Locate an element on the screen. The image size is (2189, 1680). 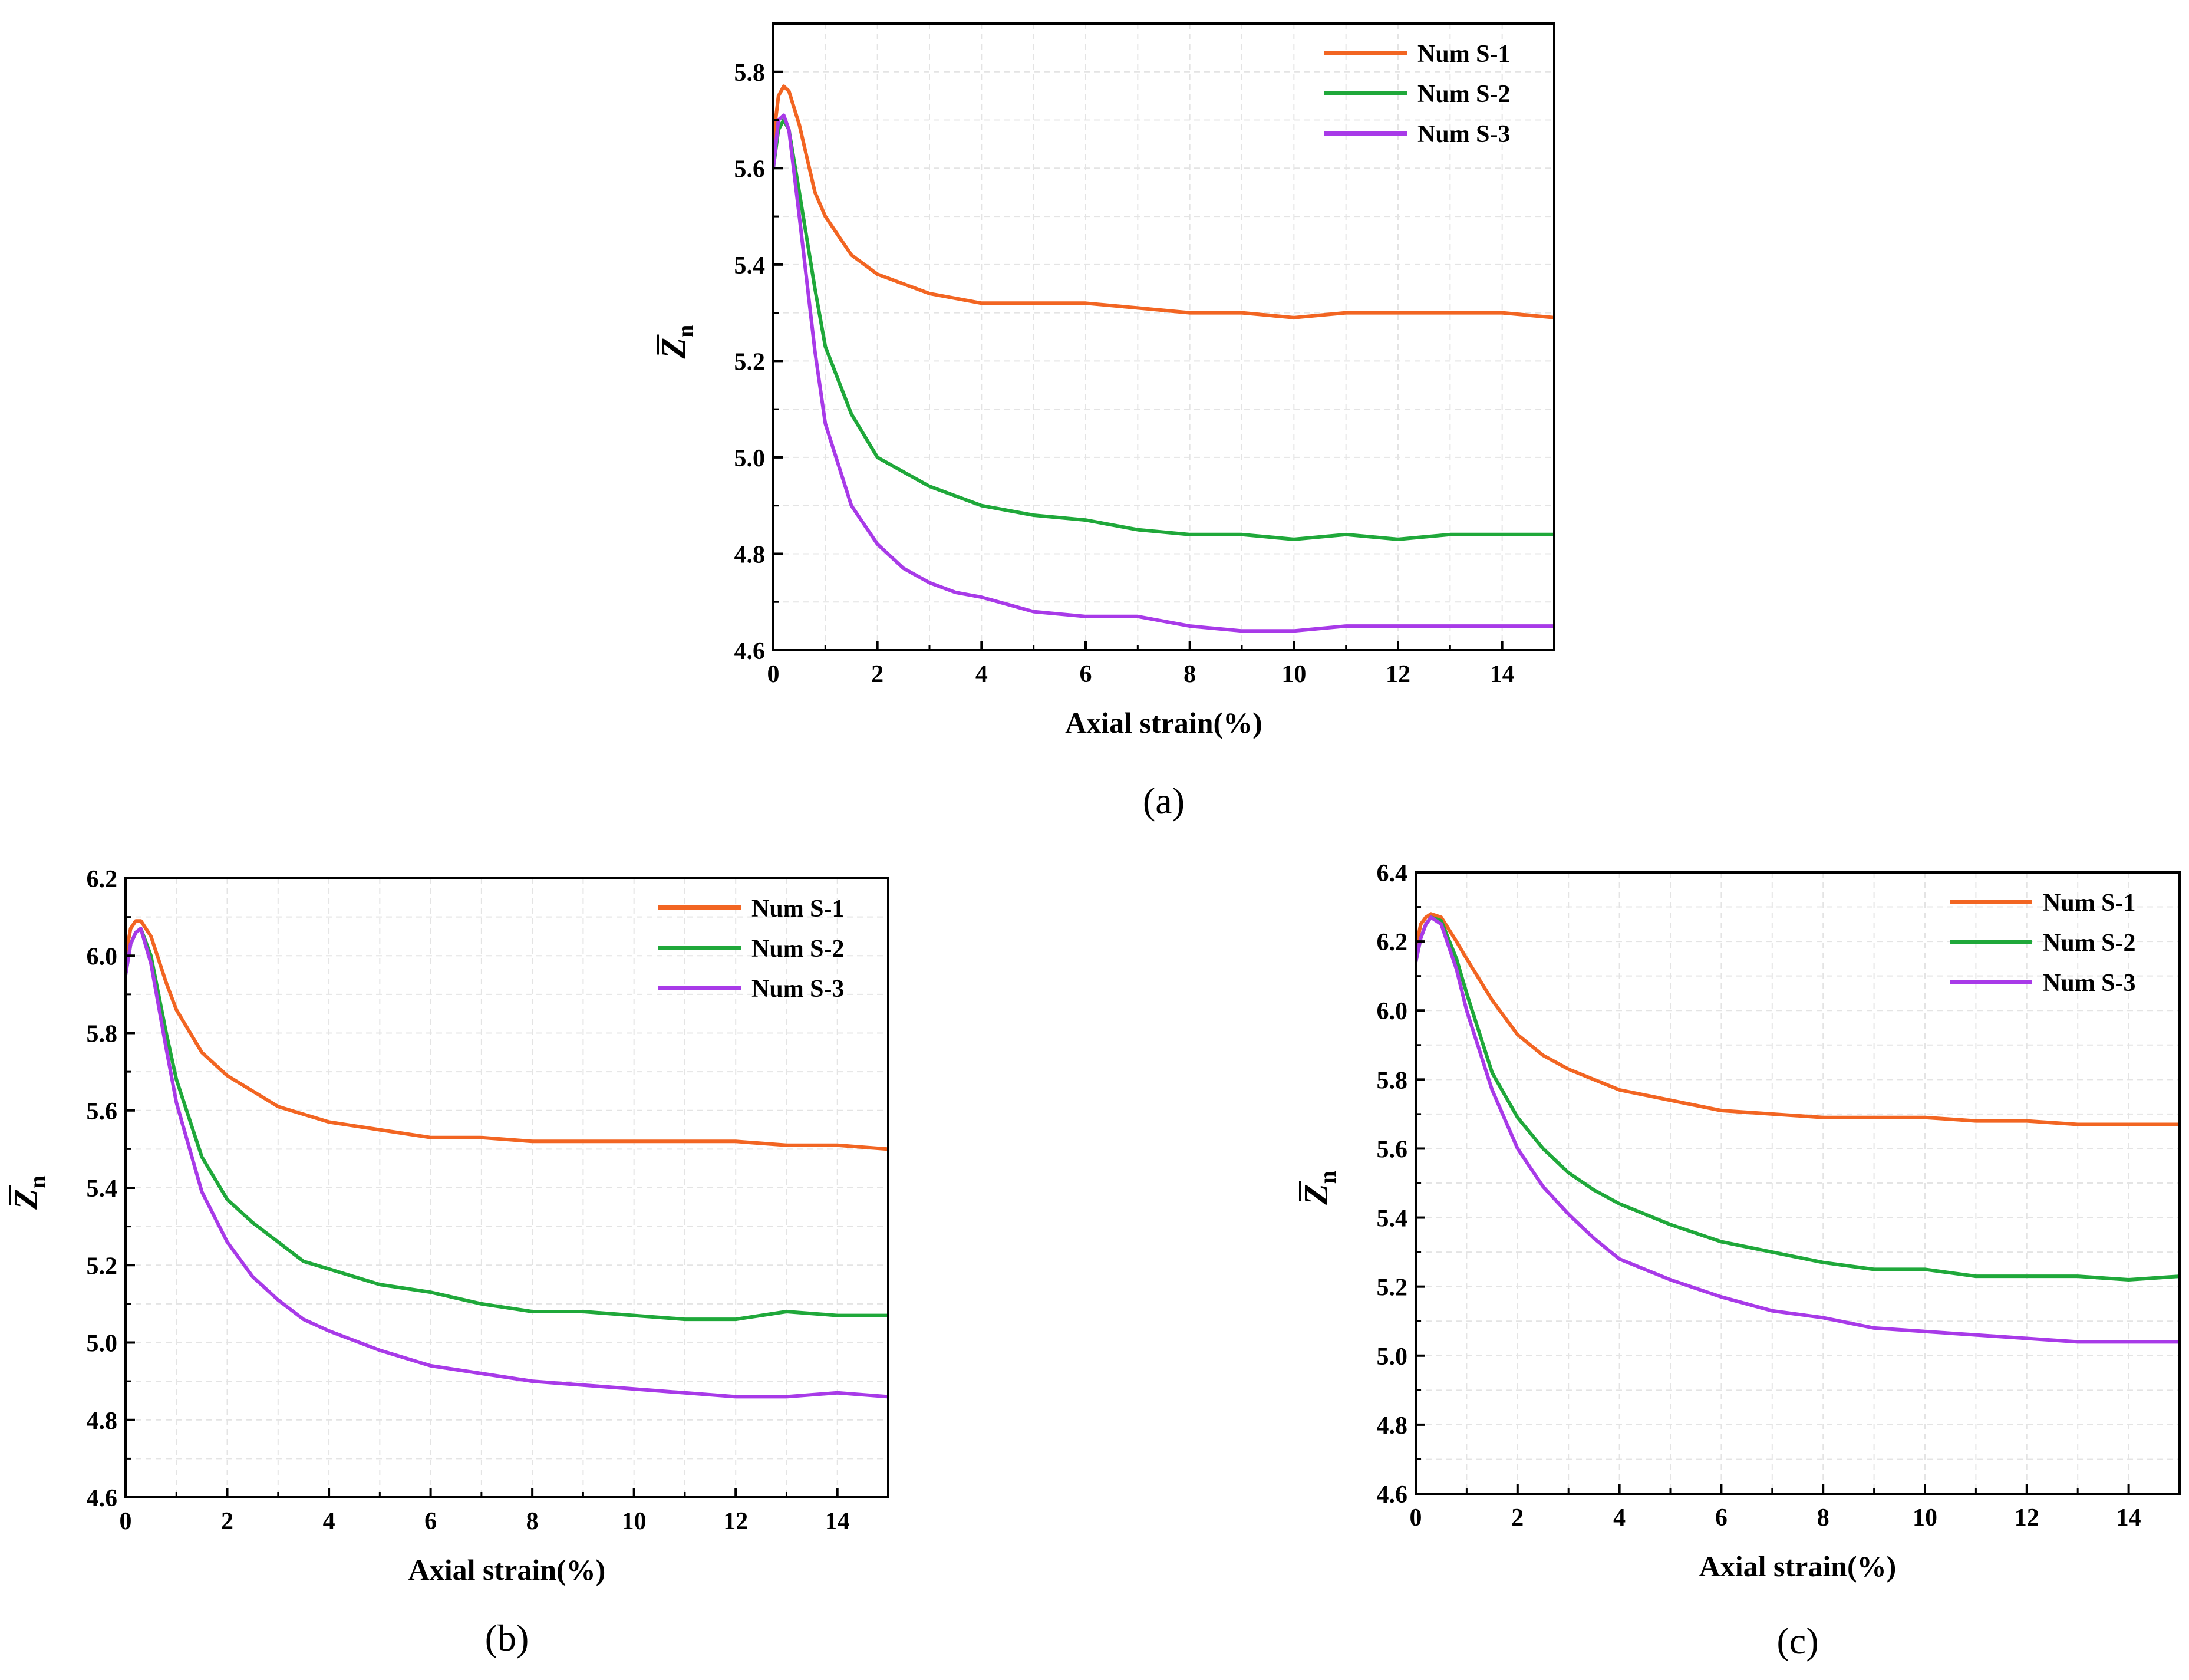
x-tick-label: 12 is located at coordinates (2027, 1517).